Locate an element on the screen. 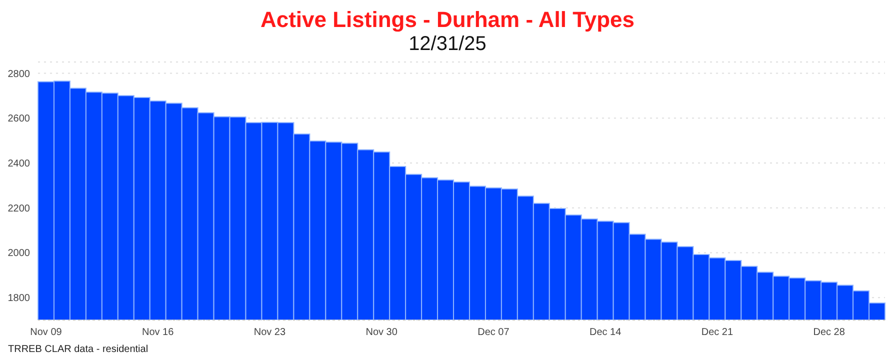 The height and width of the screenshot is (364, 895). y-tick-label: 2600 is located at coordinates (19, 119).